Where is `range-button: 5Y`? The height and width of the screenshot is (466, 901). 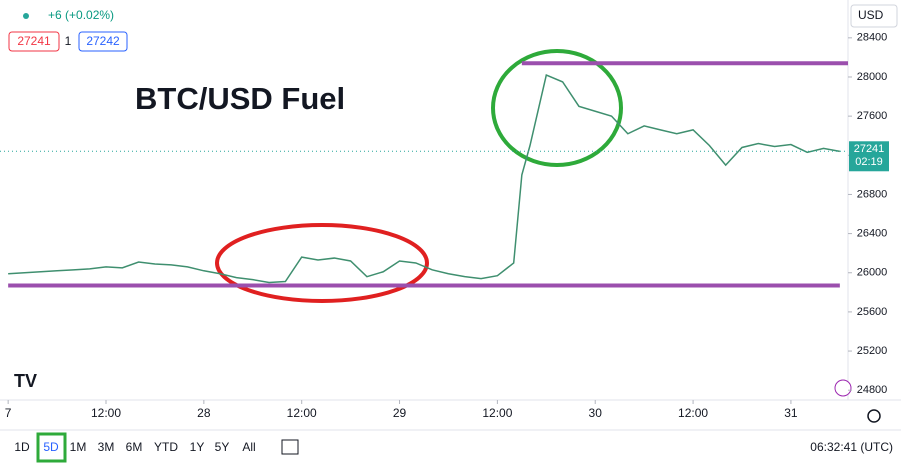 range-button: 5Y is located at coordinates (222, 447).